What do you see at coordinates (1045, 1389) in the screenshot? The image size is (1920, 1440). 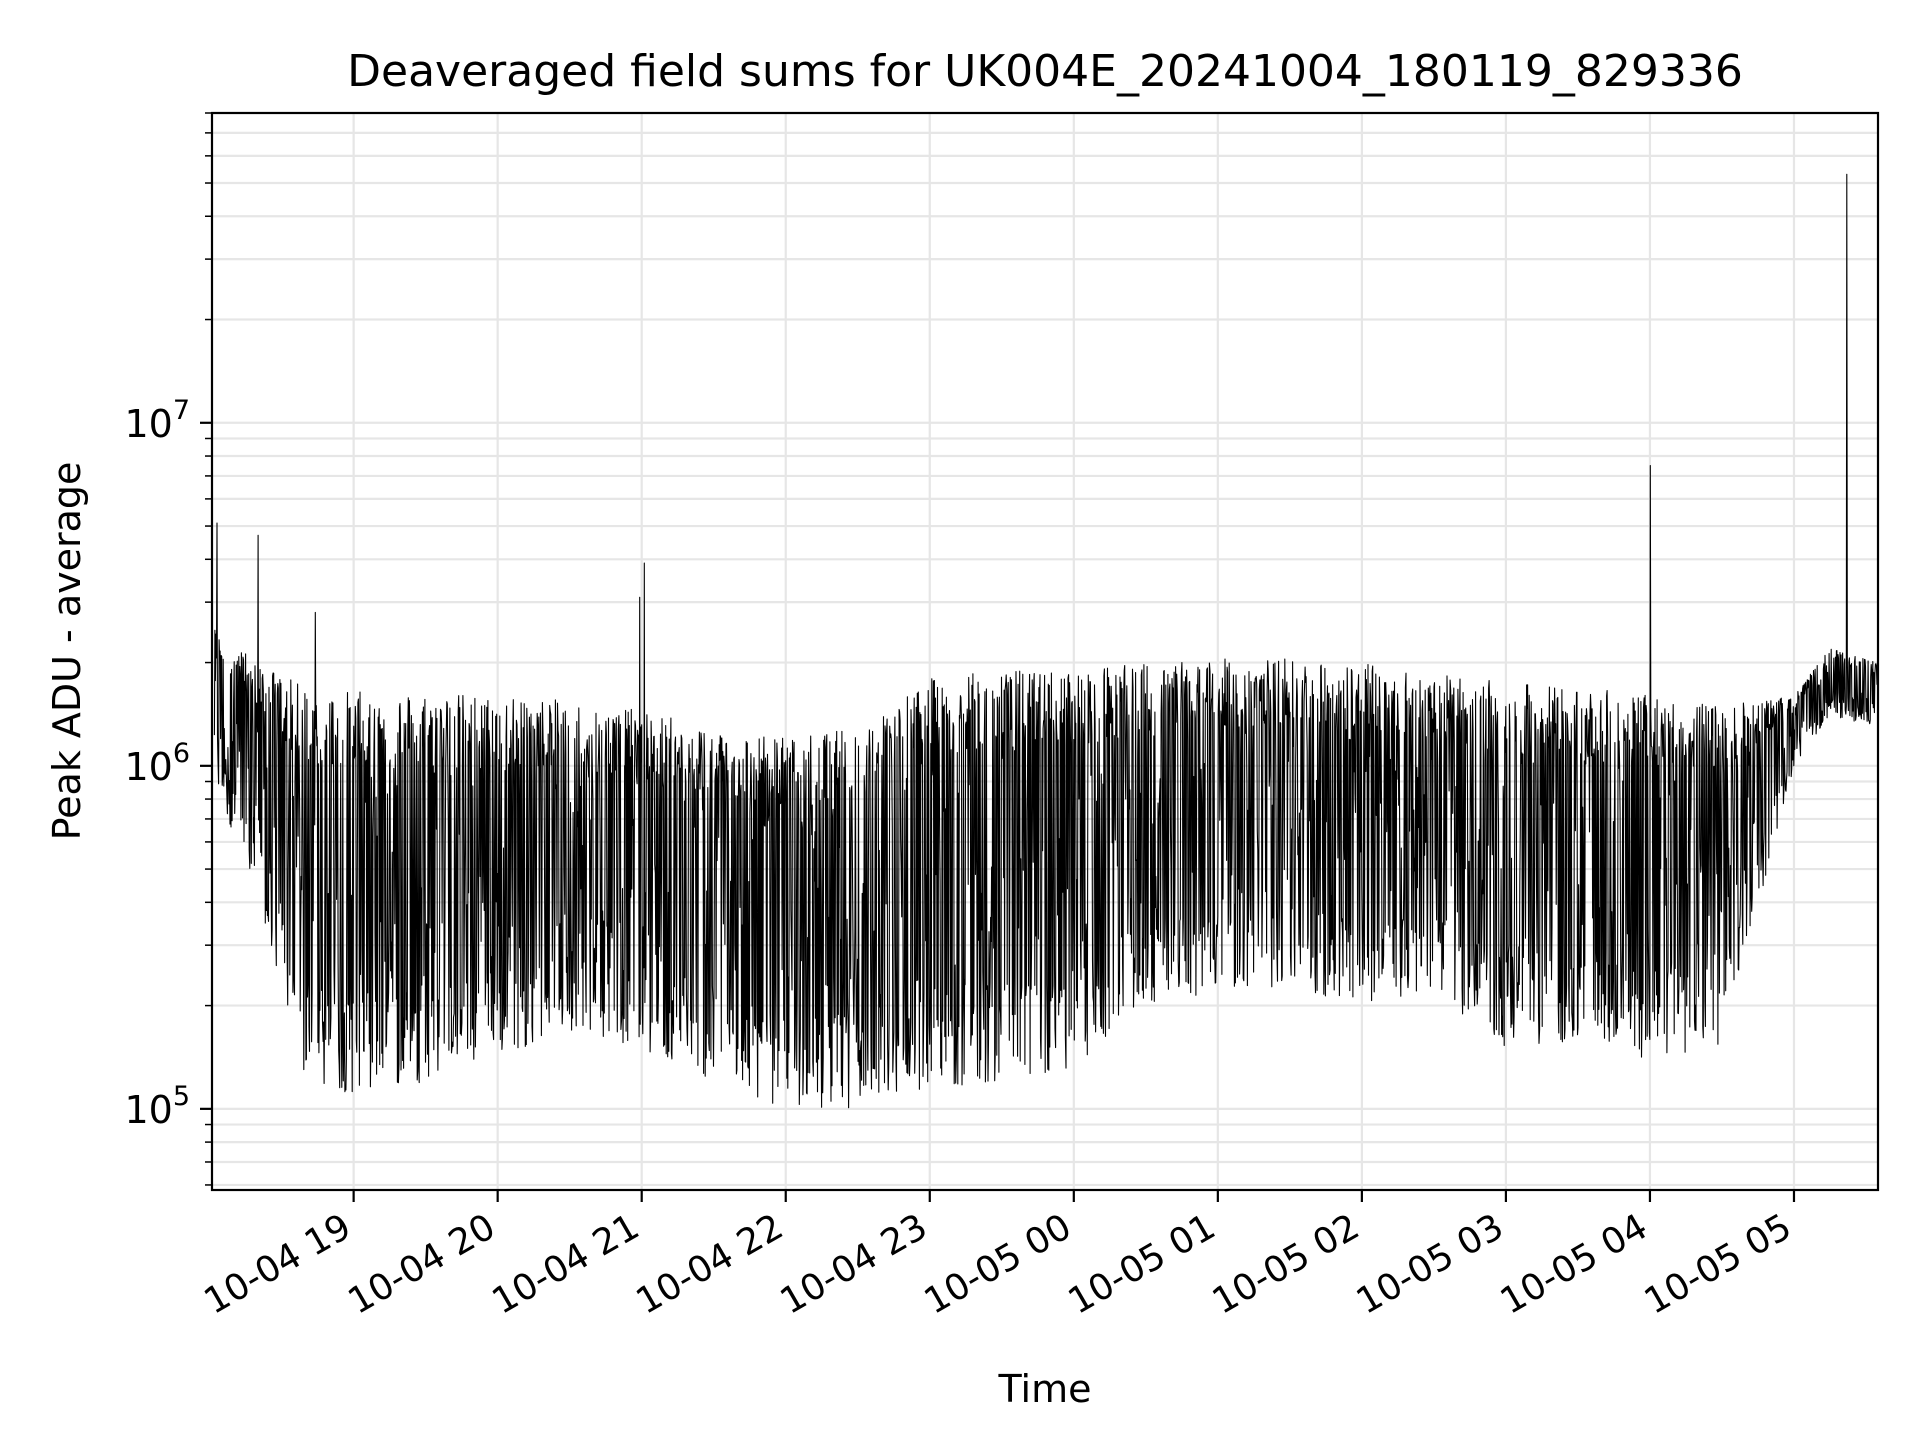 I see `x-axis-label: Time` at bounding box center [1045, 1389].